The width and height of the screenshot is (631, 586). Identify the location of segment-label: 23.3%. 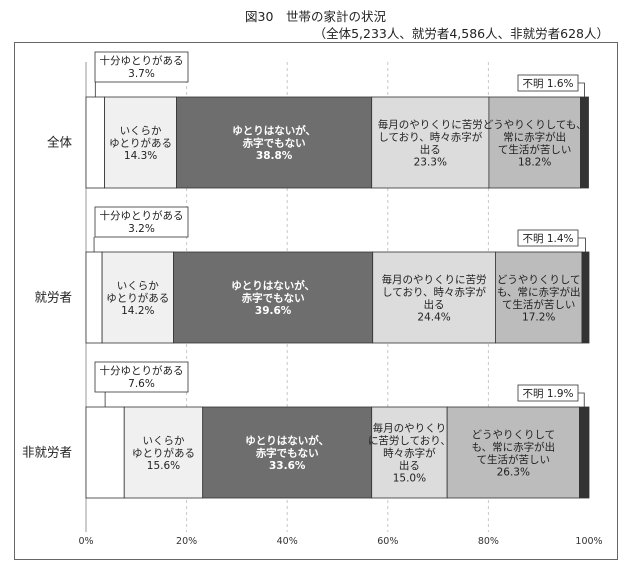
(430, 162).